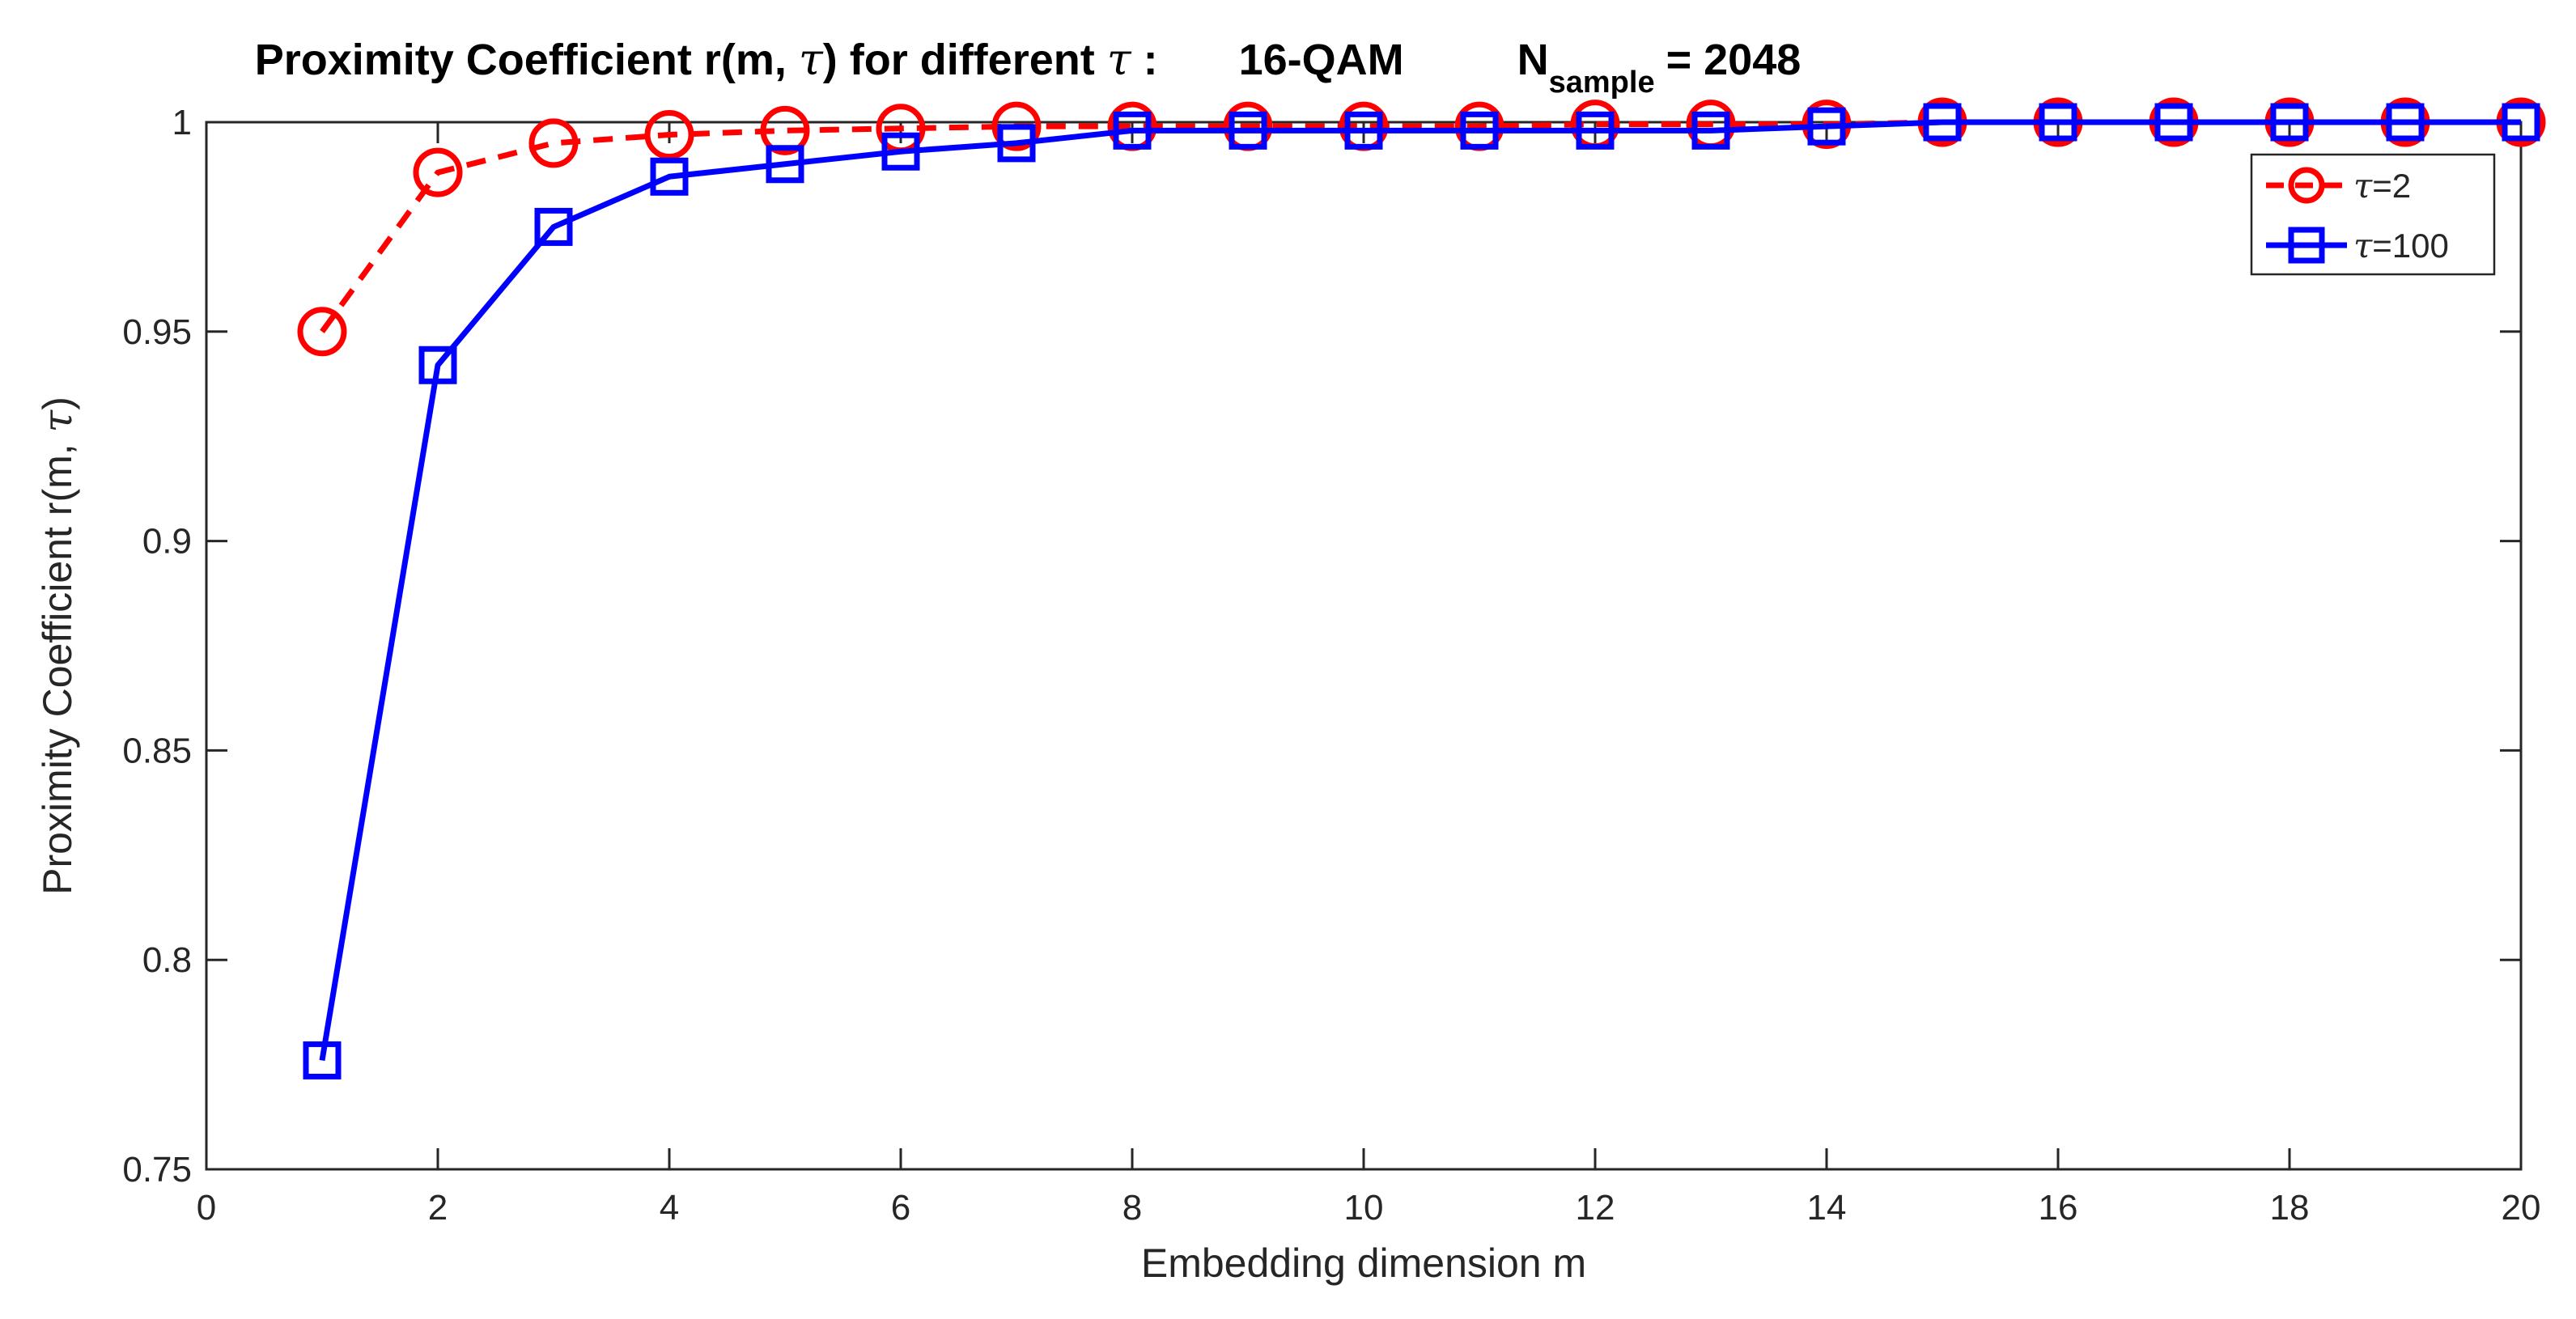  What do you see at coordinates (1595, 1208) in the screenshot?
I see `x-tick-label: 12` at bounding box center [1595, 1208].